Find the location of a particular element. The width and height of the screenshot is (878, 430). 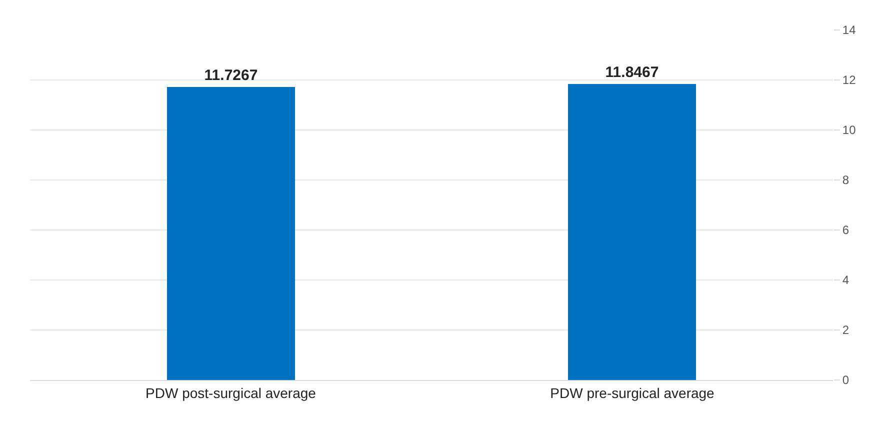

y-tick-label: 10 is located at coordinates (849, 130).